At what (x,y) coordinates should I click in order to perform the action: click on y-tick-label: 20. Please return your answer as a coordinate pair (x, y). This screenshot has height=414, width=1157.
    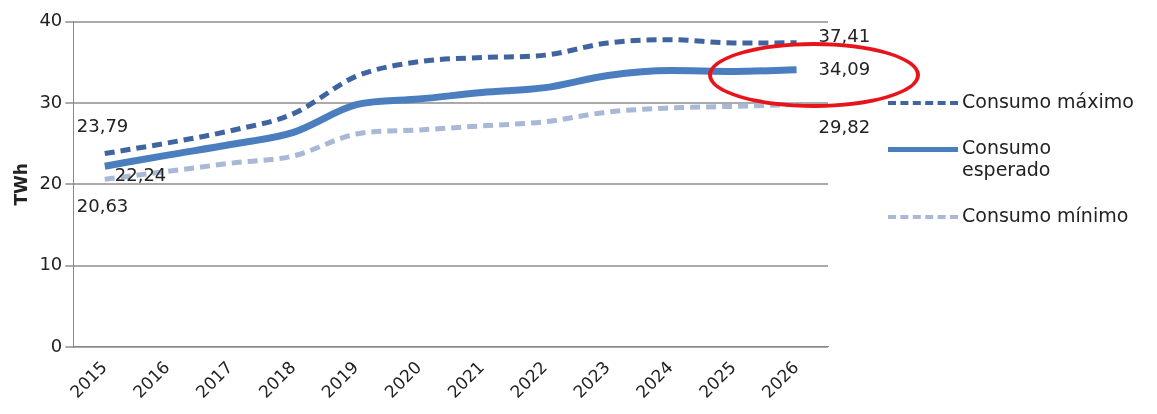
    Looking at the image, I should click on (51, 183).